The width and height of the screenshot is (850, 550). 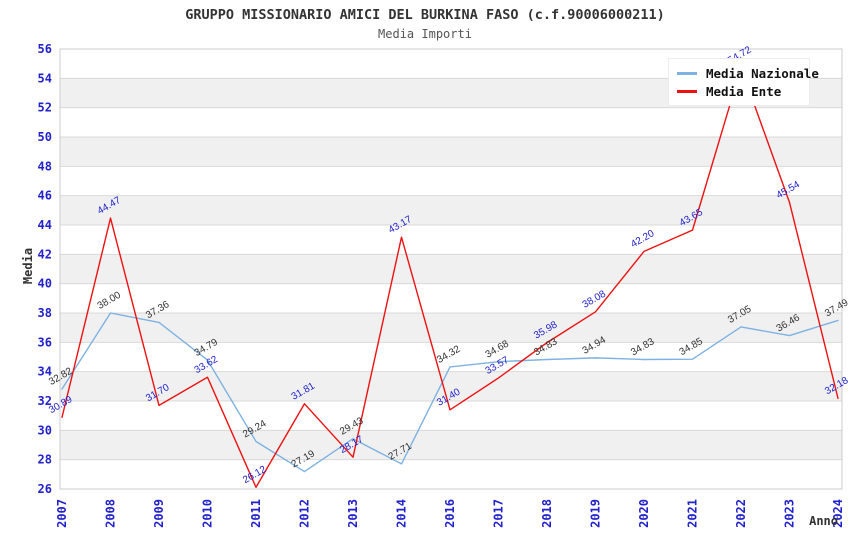 I want to click on x-tick-label: 2012, so click(x=305, y=513).